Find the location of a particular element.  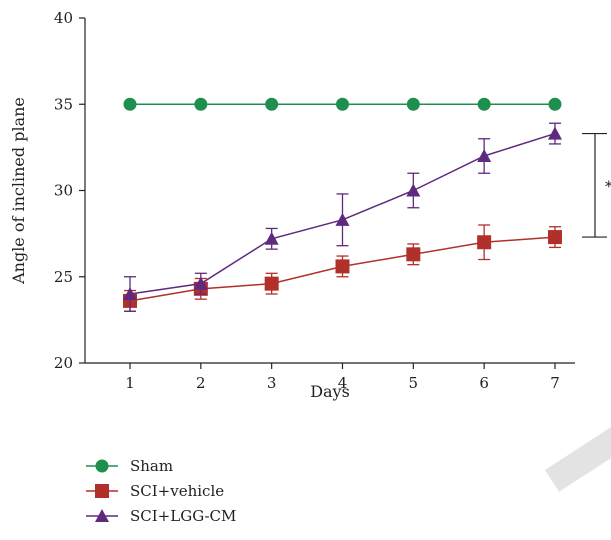

x-axis-label: Days is located at coordinates (330, 391).